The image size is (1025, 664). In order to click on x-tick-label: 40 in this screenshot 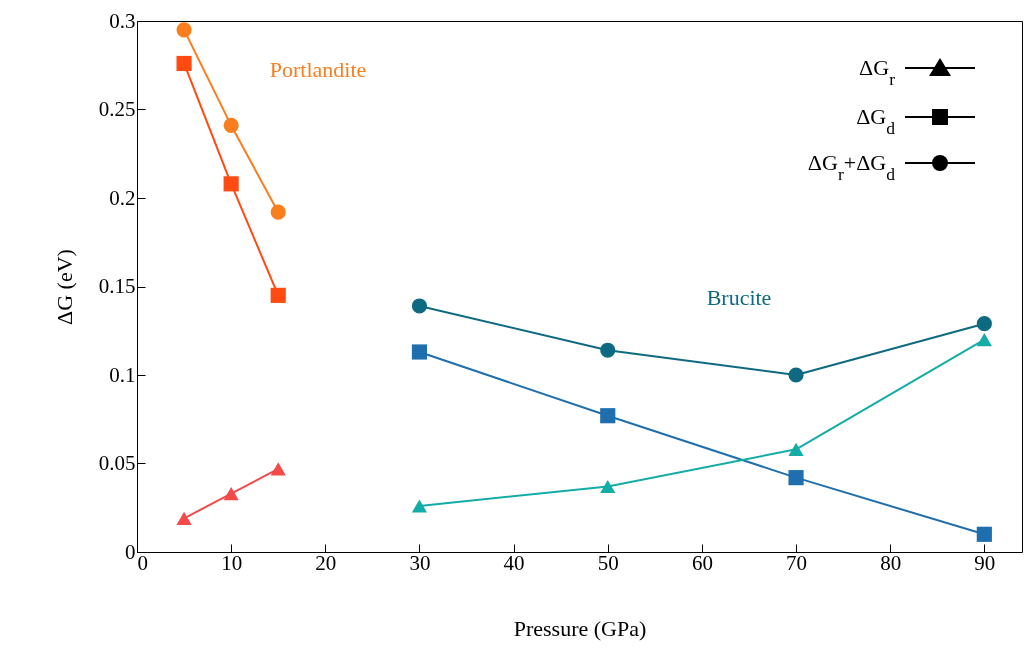, I will do `click(514, 562)`.